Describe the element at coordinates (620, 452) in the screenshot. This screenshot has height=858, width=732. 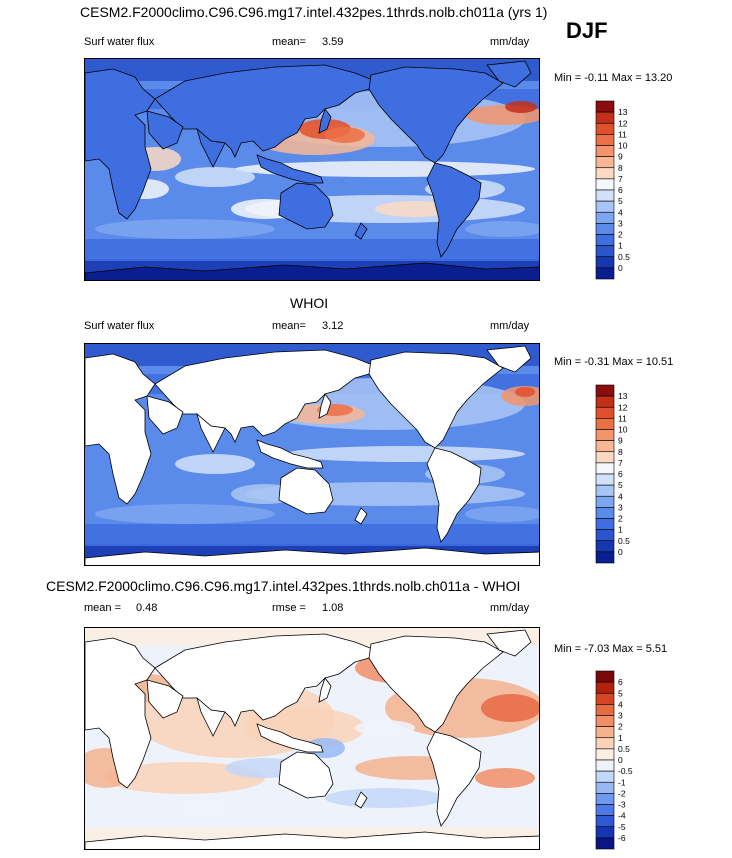
I see `colorbar-tick-label: 8` at that location.